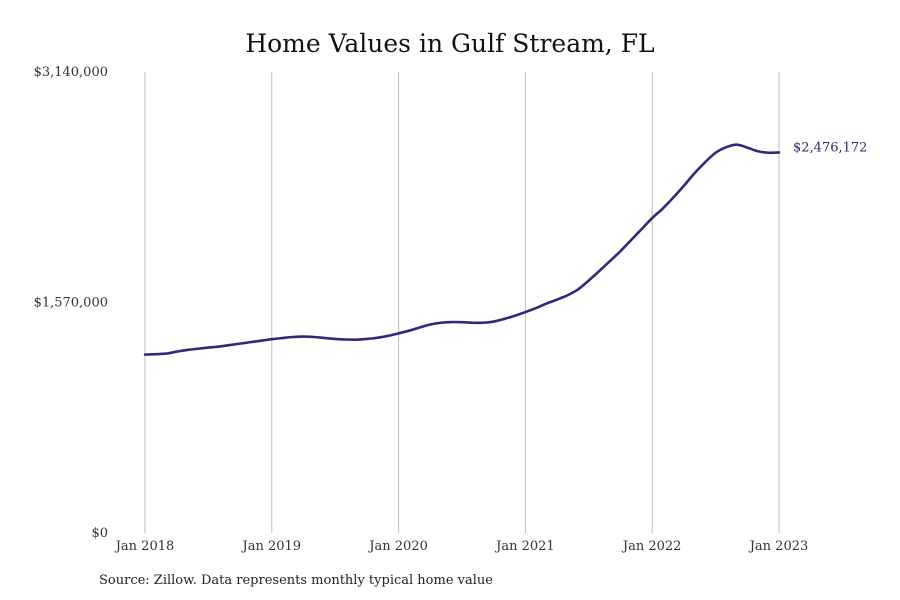 This screenshot has height=600, width=900. What do you see at coordinates (99, 533) in the screenshot?
I see `y-tick-label-0: $0` at bounding box center [99, 533].